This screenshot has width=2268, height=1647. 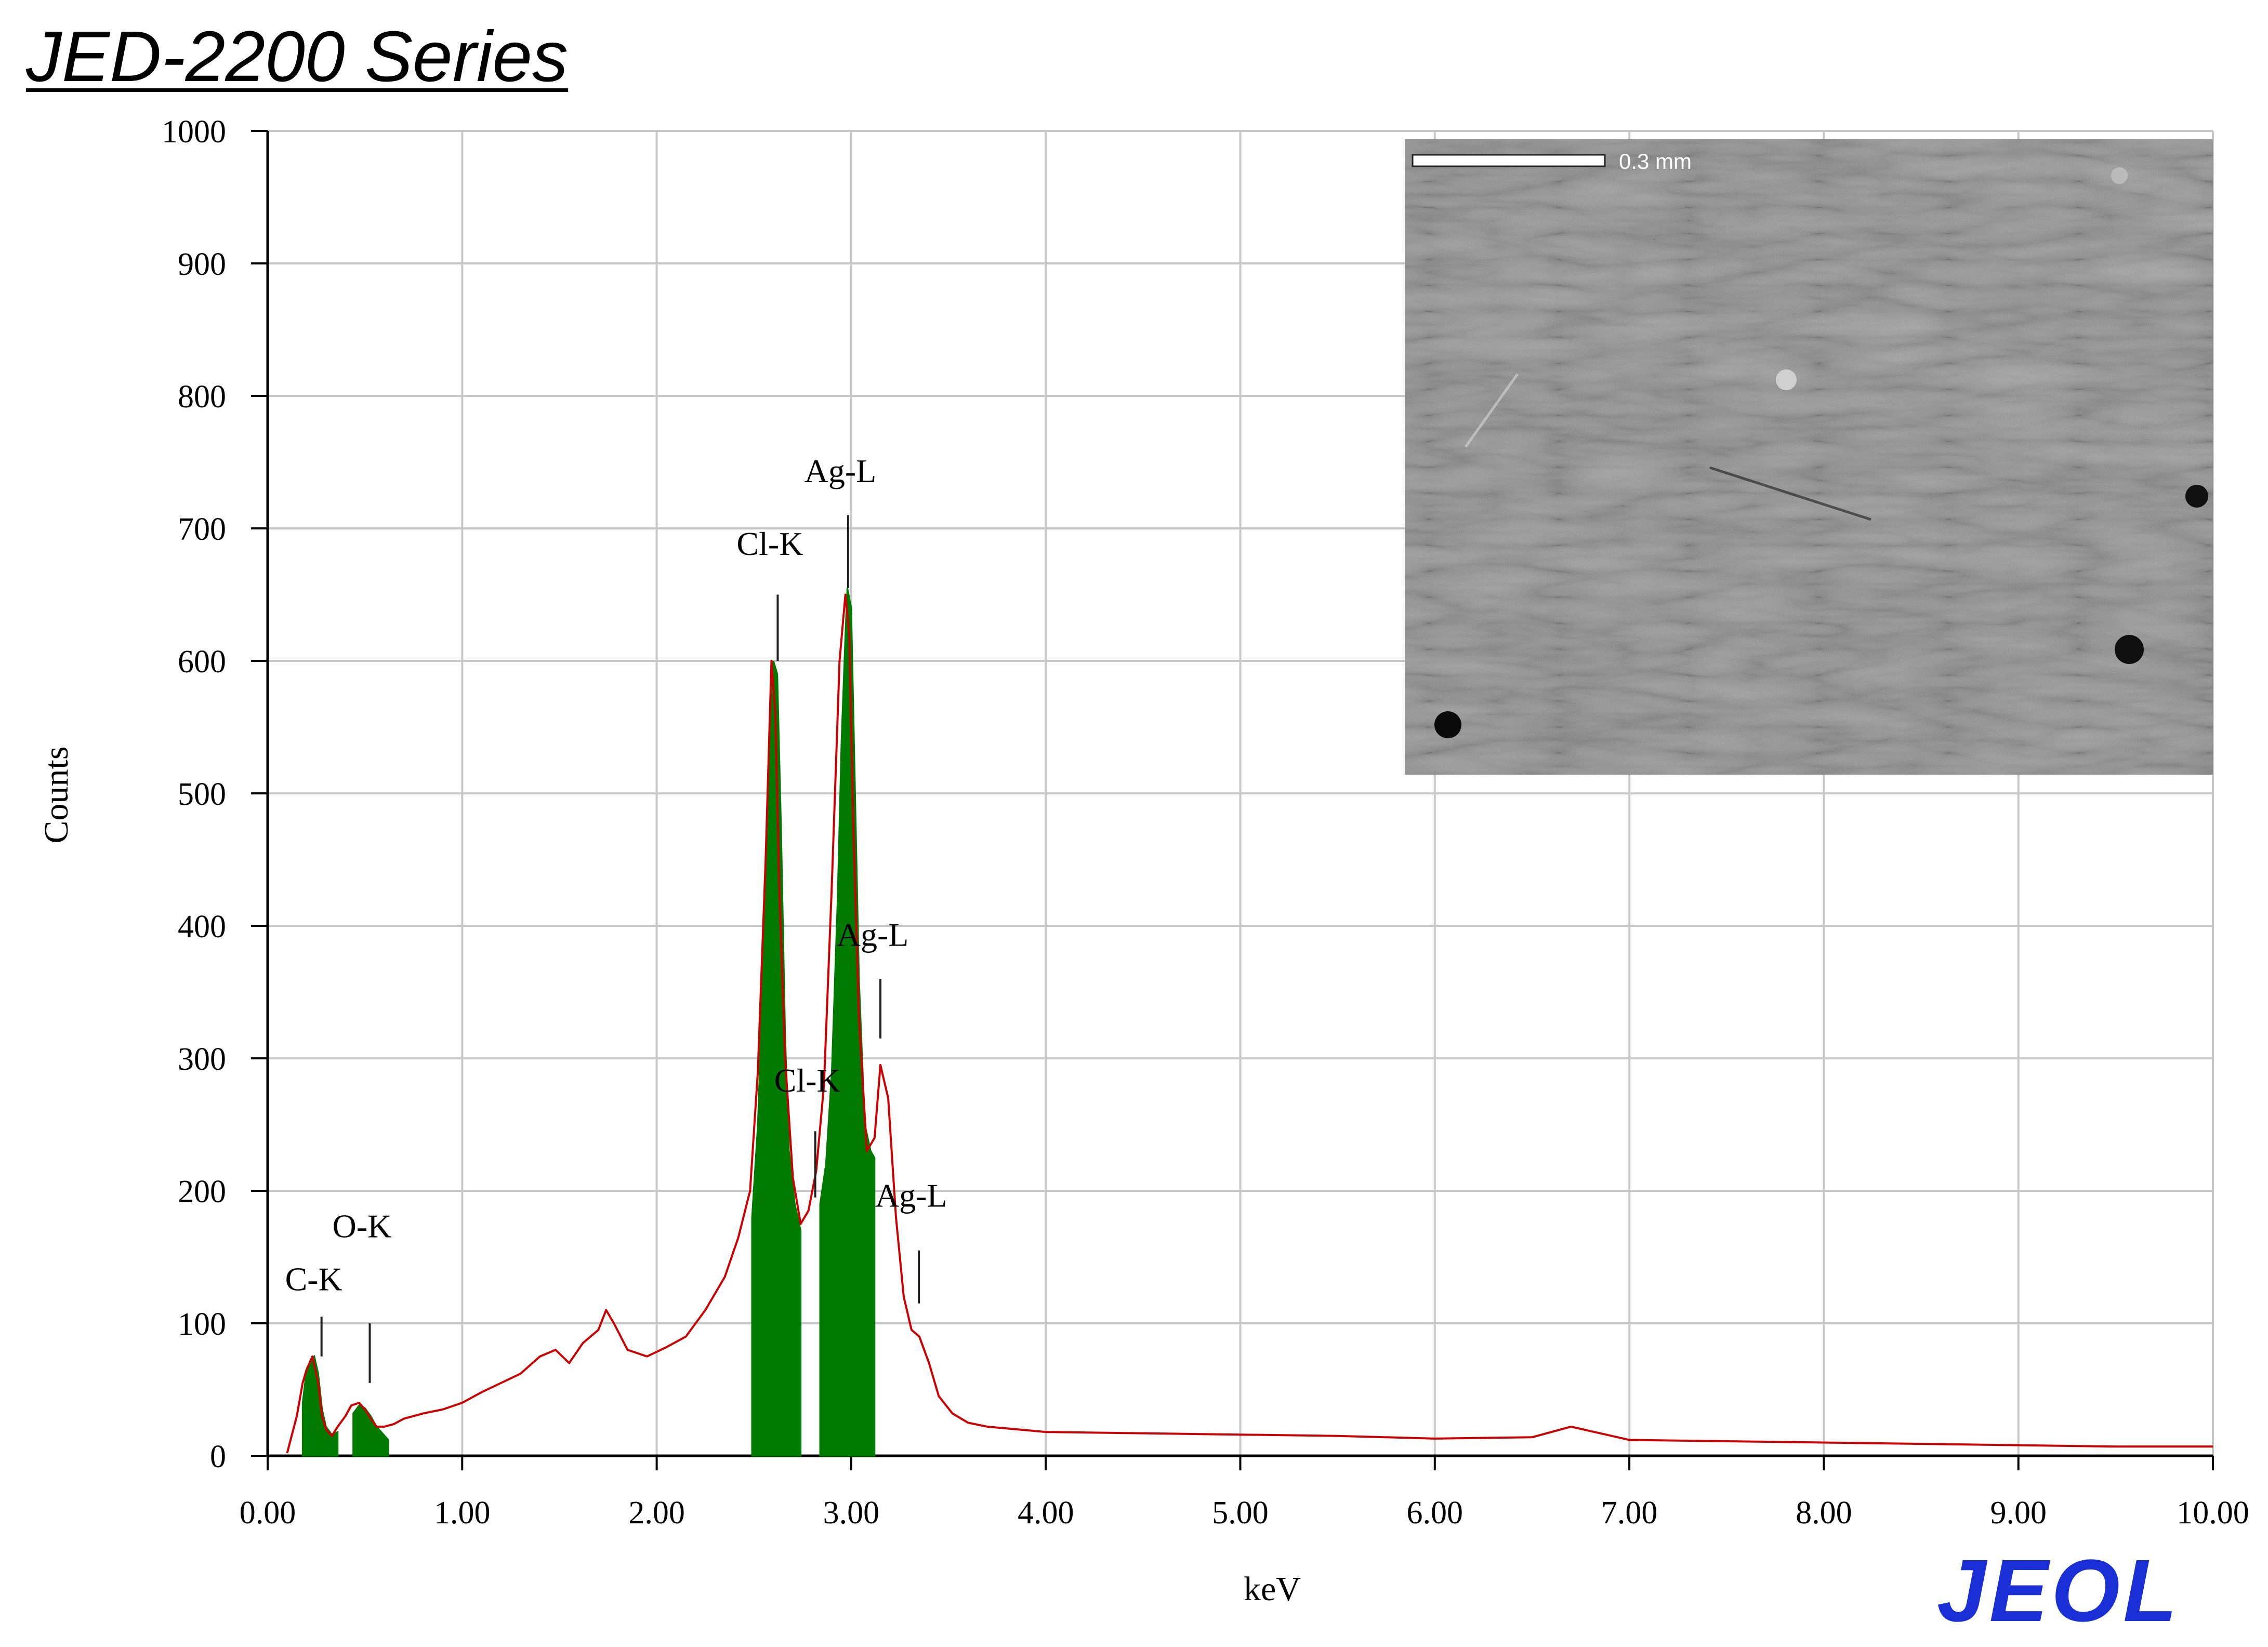 What do you see at coordinates (462, 1513) in the screenshot?
I see `x-tick-label: 1.00` at bounding box center [462, 1513].